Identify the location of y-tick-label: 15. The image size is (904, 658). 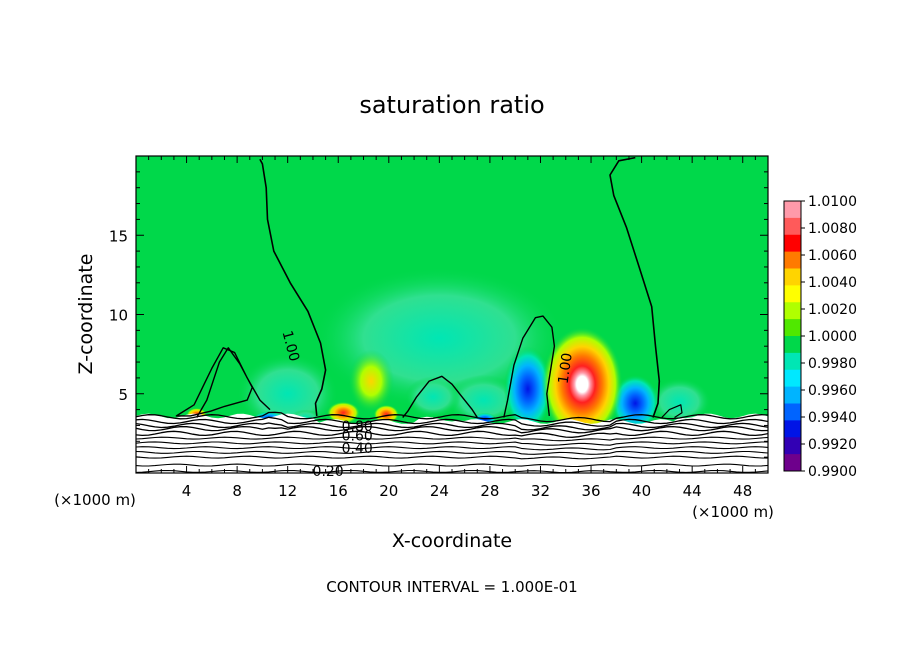
(118, 236).